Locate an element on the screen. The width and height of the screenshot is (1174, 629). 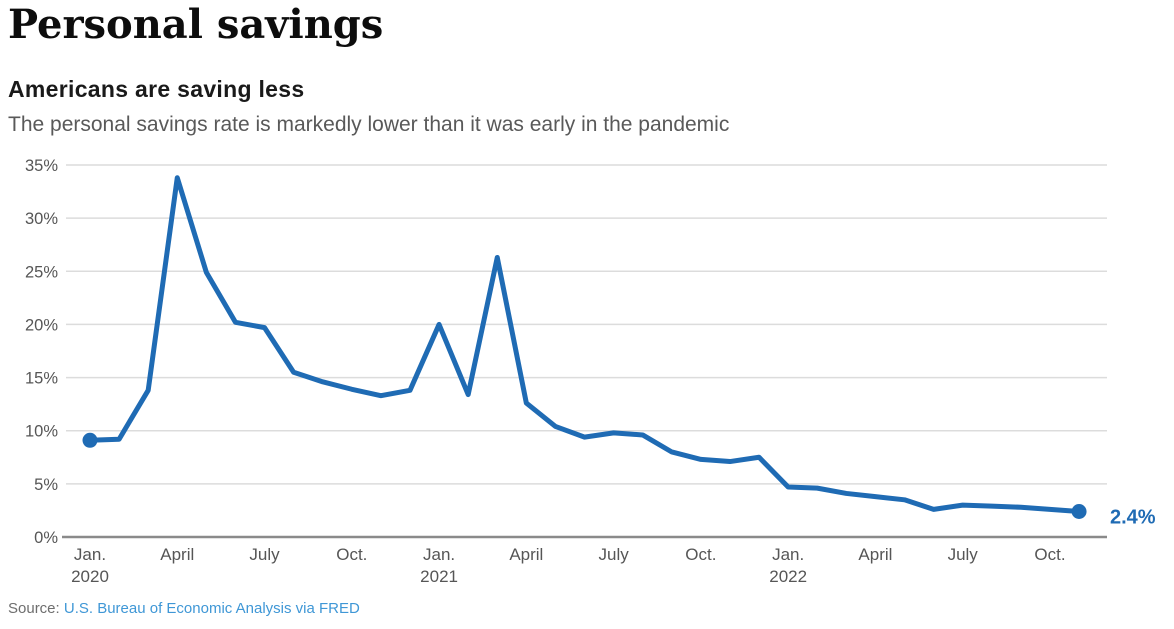
y-tick-label: 5% is located at coordinates (46, 485).